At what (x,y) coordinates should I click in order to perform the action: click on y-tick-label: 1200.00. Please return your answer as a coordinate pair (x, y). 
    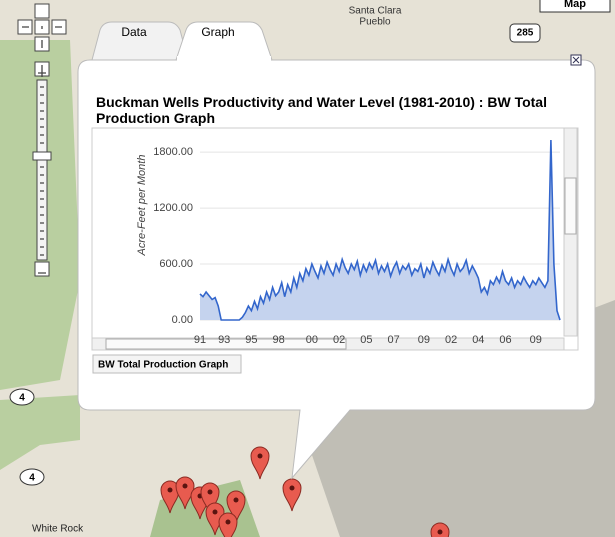
    Looking at the image, I should click on (173, 208).